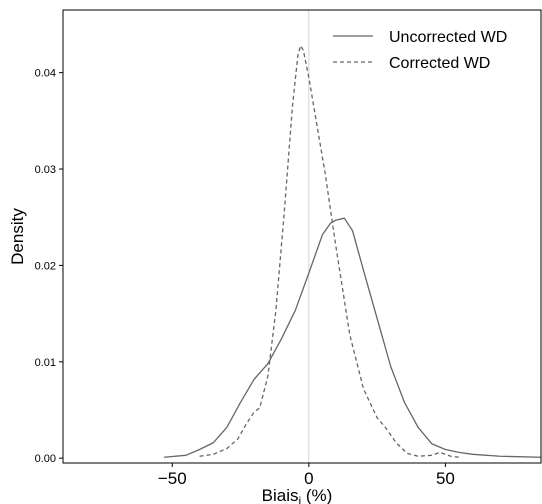 The height and width of the screenshot is (504, 542). What do you see at coordinates (45, 363) in the screenshot?
I see `y-tick-label: 0.01` at bounding box center [45, 363].